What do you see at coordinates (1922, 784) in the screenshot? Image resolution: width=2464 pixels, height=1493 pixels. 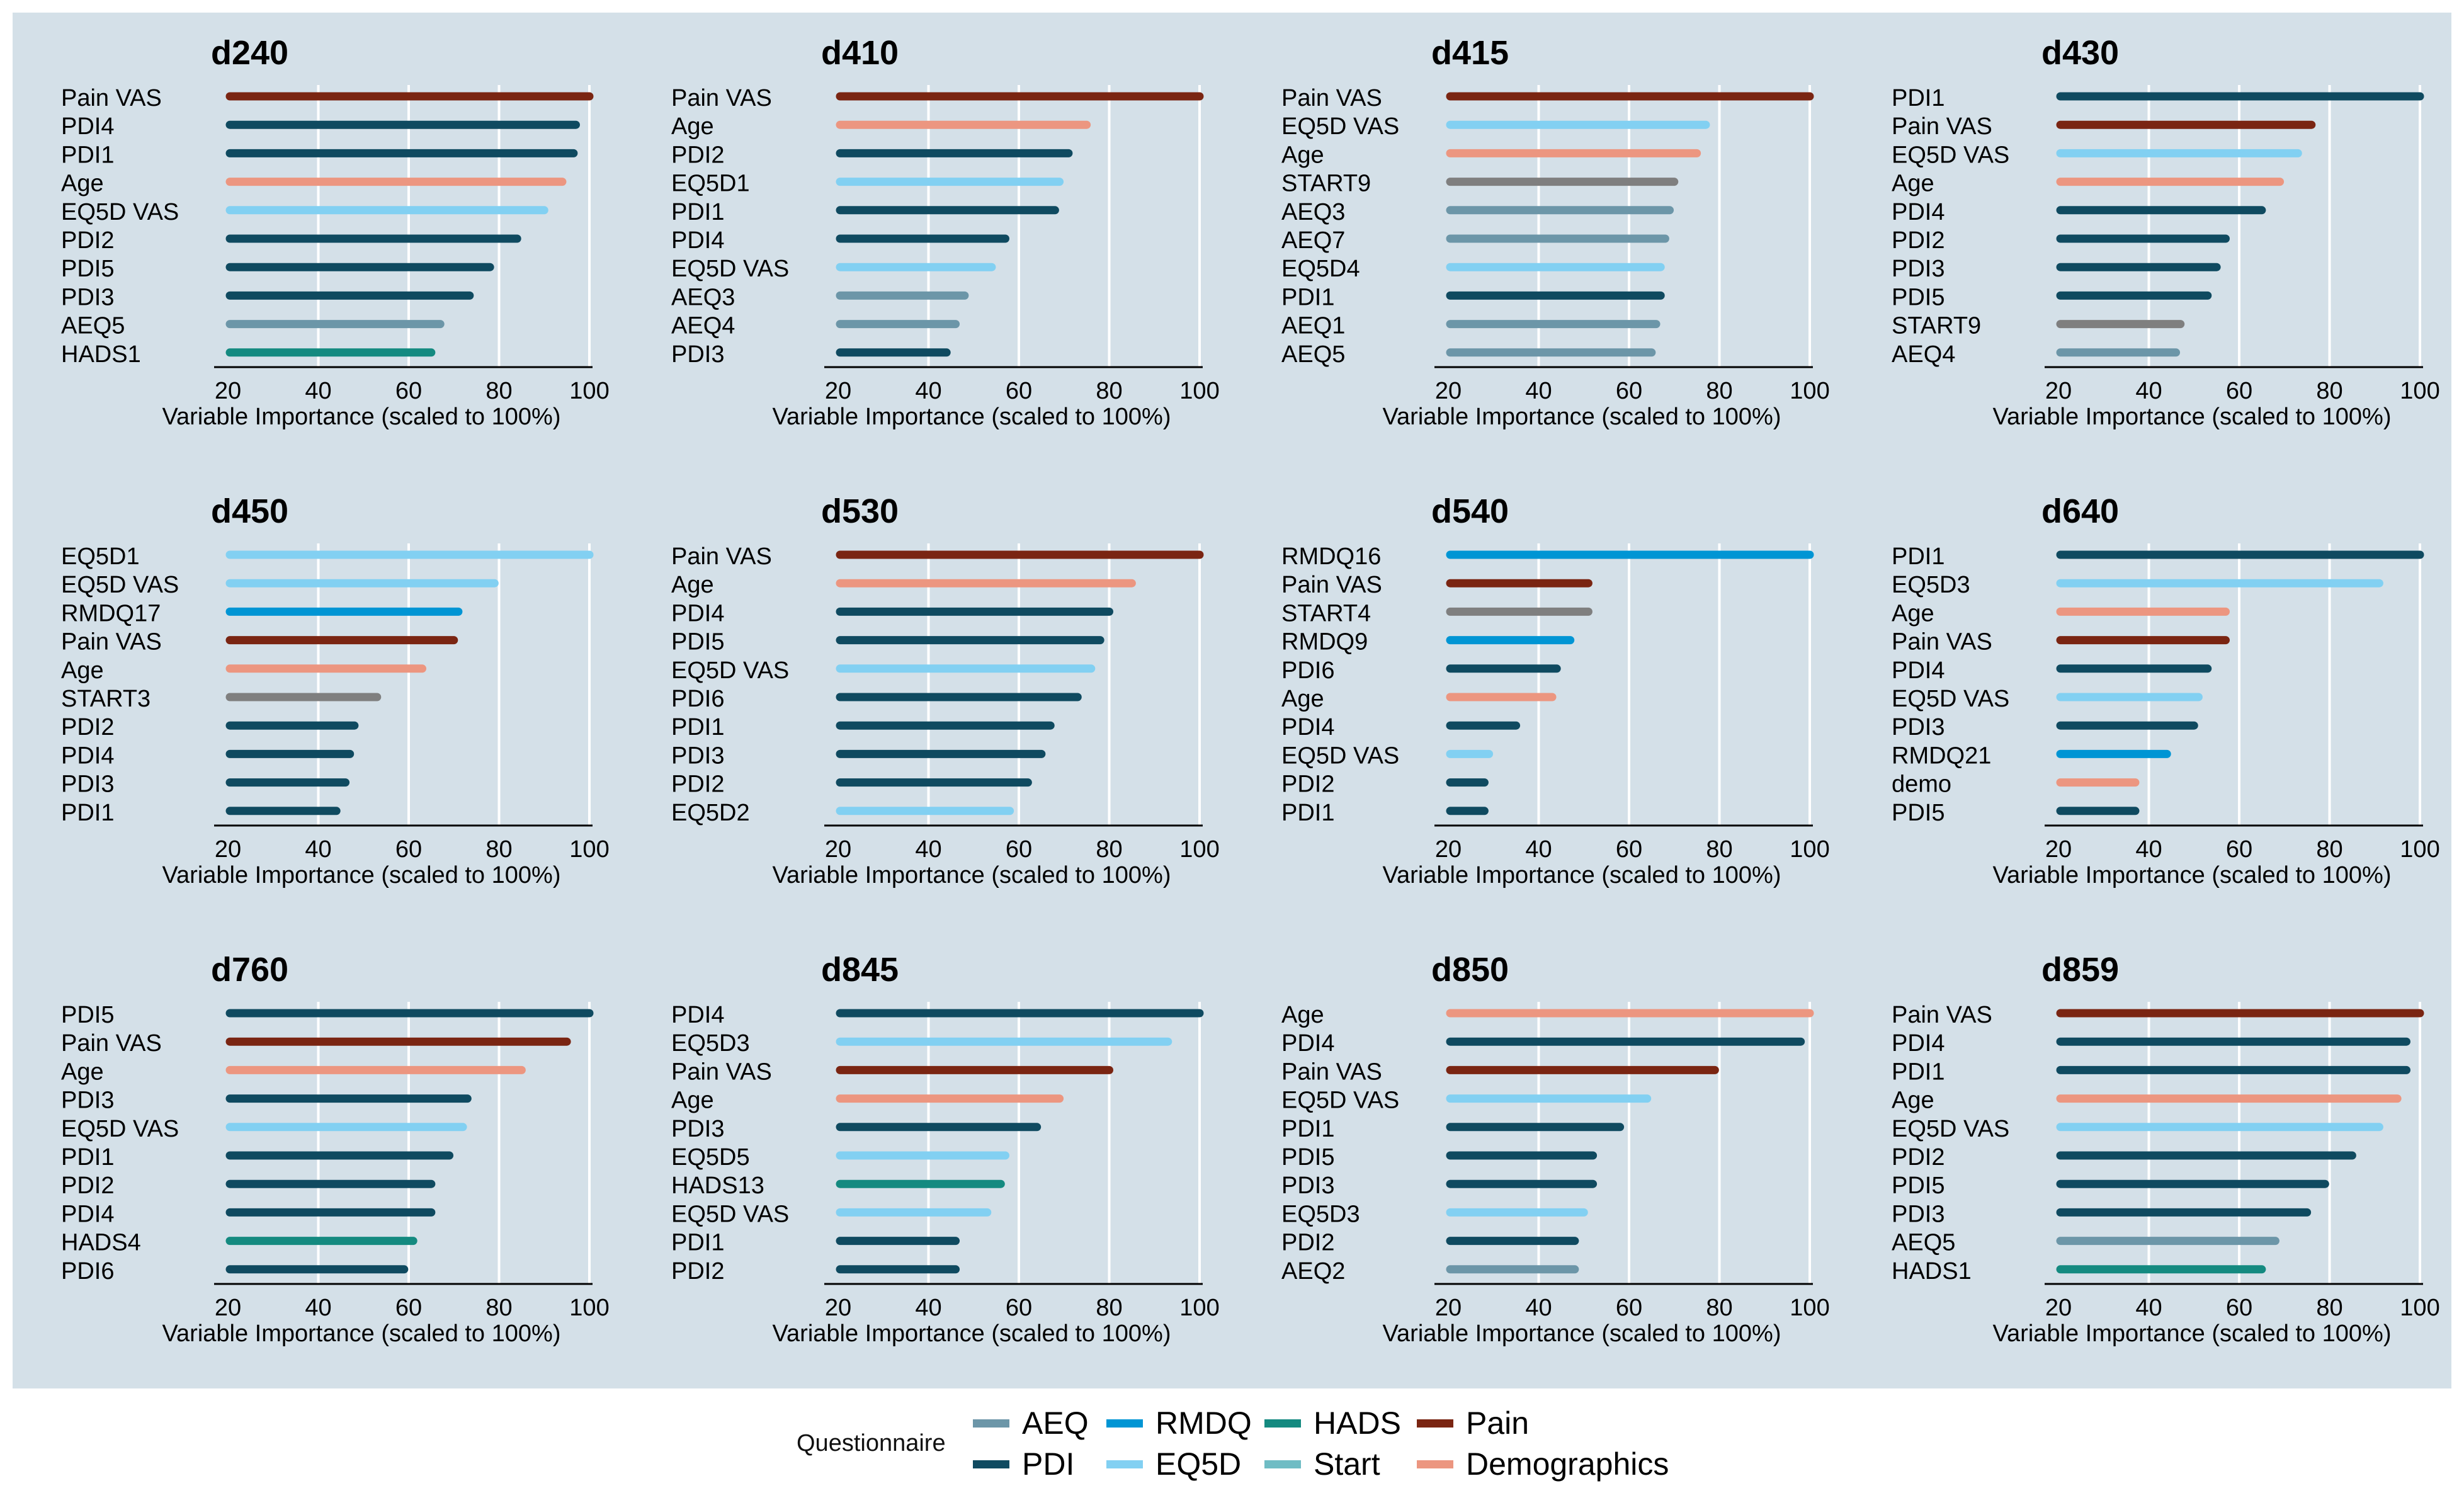 I see `category-label: demo` at bounding box center [1922, 784].